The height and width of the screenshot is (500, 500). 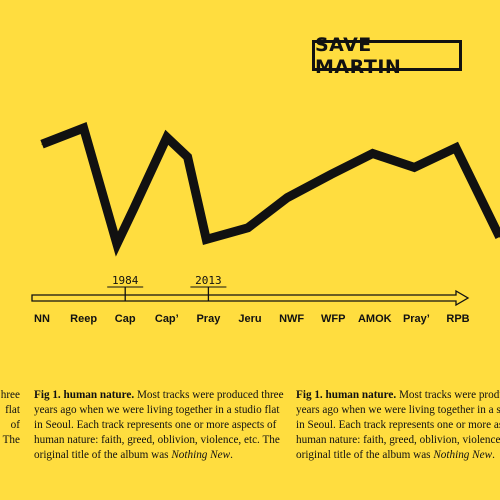 I want to click on category-tick-label: Pray’, so click(x=416, y=319).